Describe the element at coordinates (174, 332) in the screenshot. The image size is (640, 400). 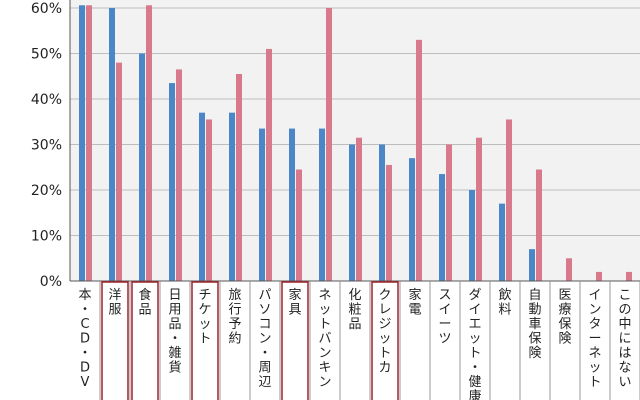
I see `category-label: 日用品・雑貨` at that location.